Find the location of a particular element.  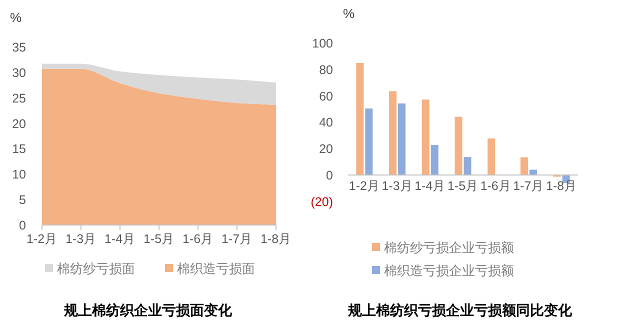

y-tick-label: 40 is located at coordinates (326, 123).